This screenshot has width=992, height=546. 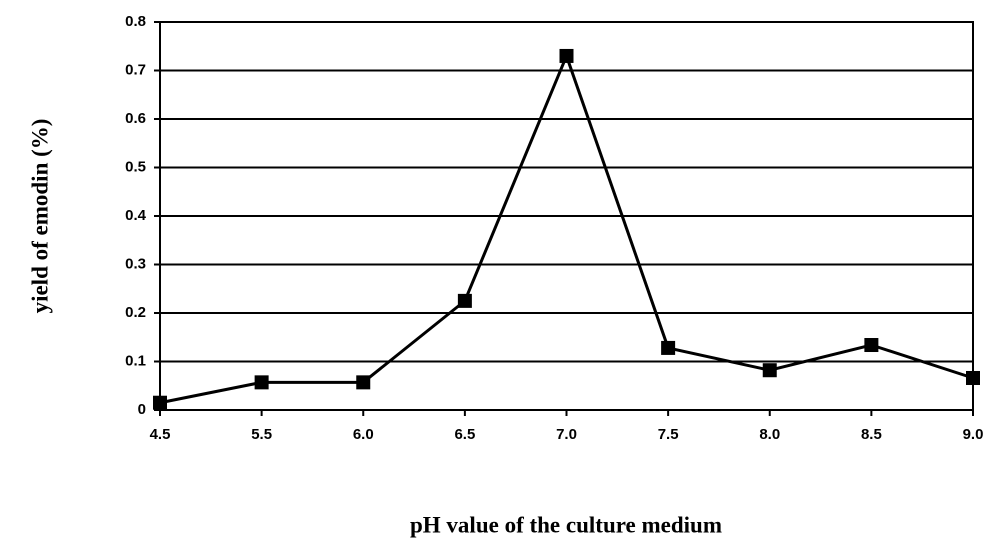 What do you see at coordinates (135, 118) in the screenshot?
I see `y-tick-label: 0.6` at bounding box center [135, 118].